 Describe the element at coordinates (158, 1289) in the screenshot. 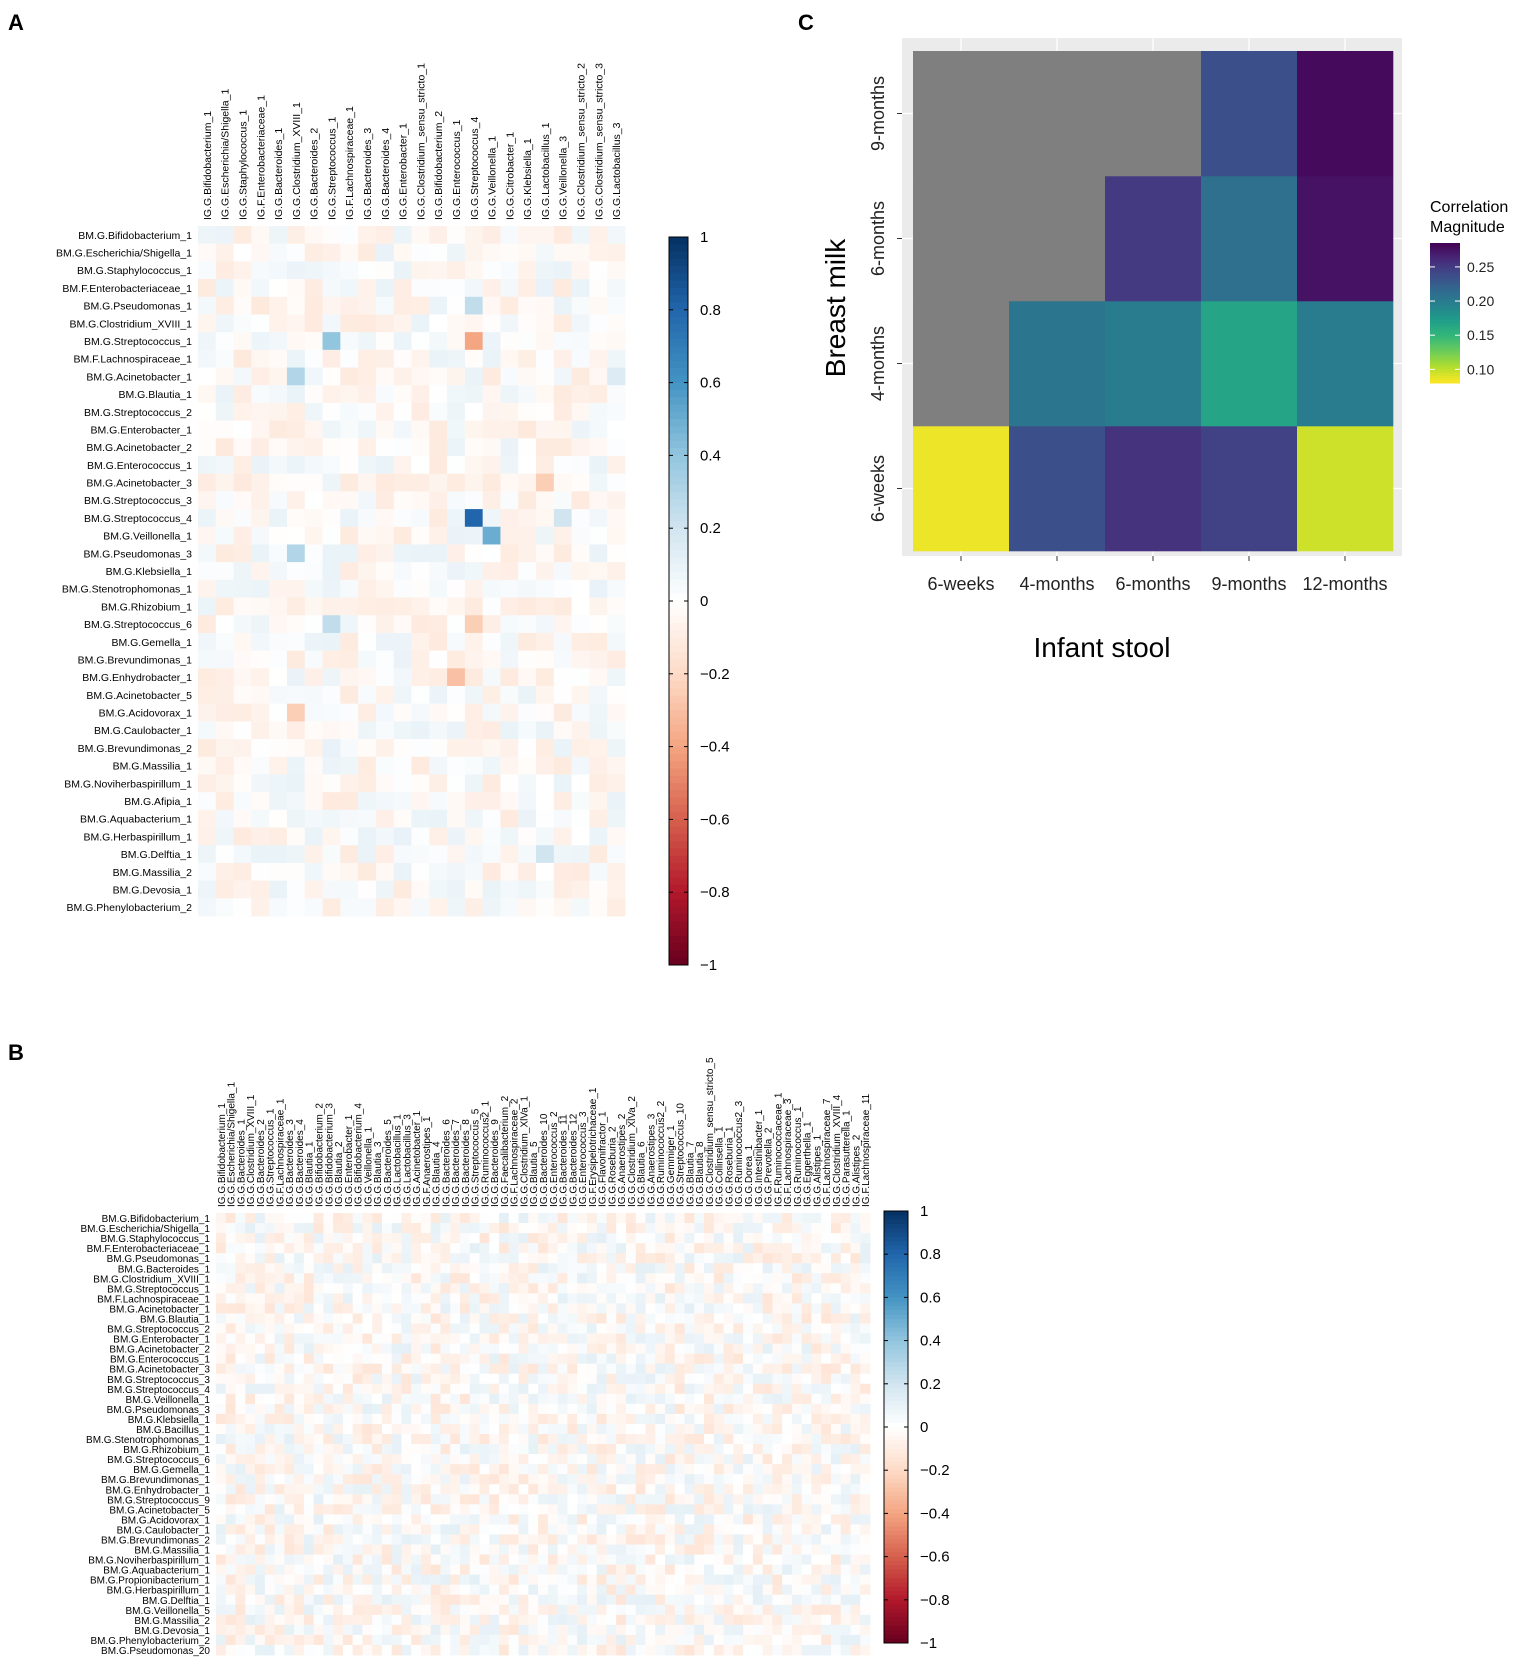

I see `row-label: BM.G.Streptococcus_1` at that location.